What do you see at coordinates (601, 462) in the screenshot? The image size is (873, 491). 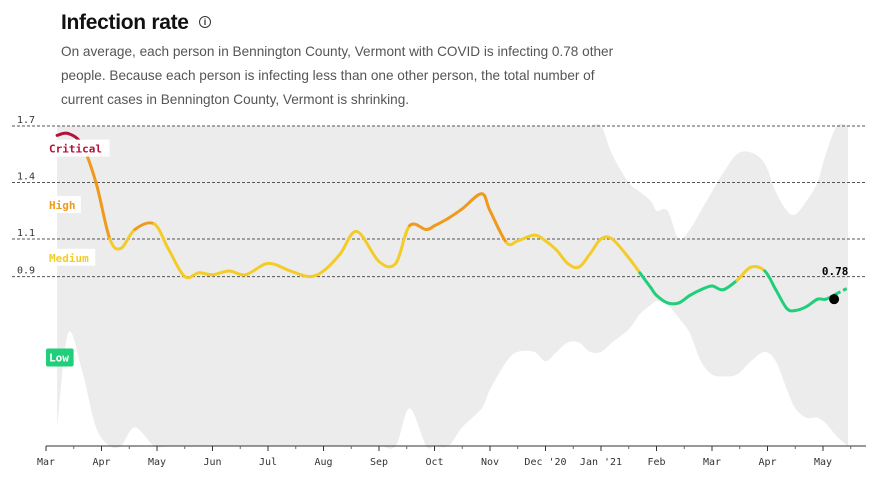 I see `x-tick-label: Jan '21` at bounding box center [601, 462].